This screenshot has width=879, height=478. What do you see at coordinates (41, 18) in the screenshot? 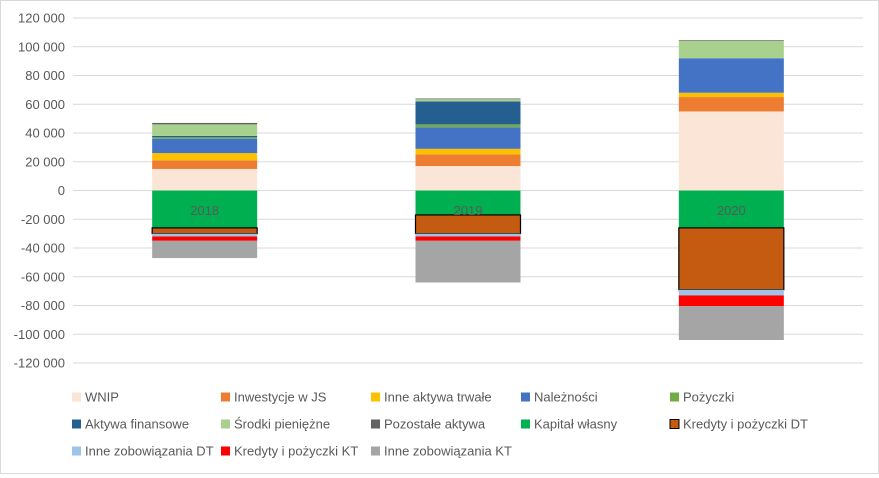
I see `y-tick-label: 120 000` at bounding box center [41, 18].